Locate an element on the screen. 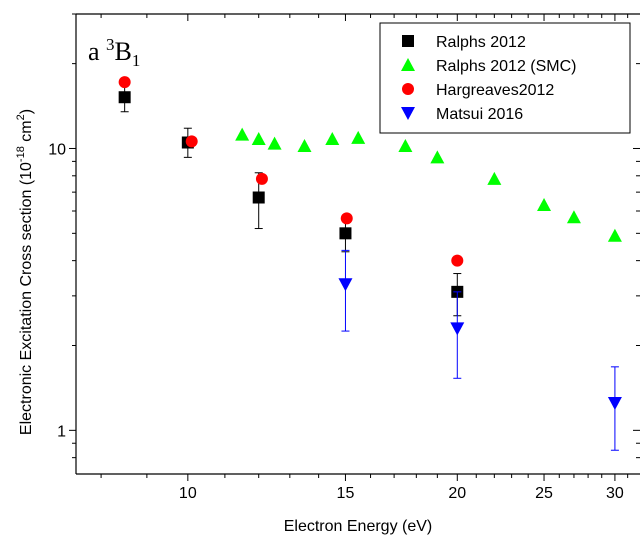  ylabel-pre: Electronic Excitation Cross section (10 is located at coordinates (26, 298).